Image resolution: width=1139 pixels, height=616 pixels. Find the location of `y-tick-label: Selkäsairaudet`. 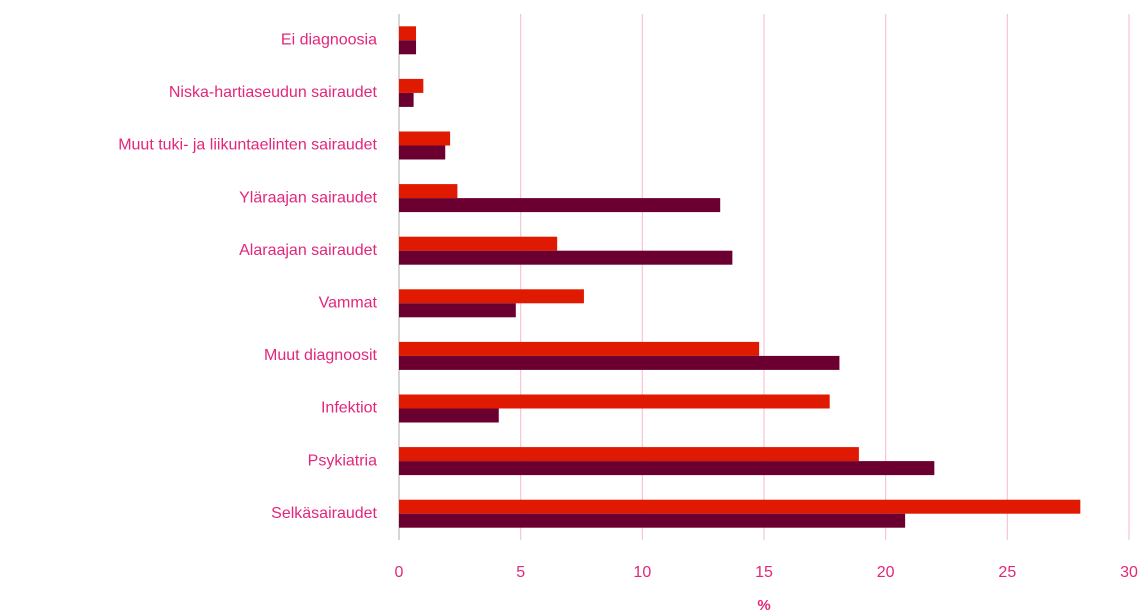

y-tick-label: Selkäsairaudet is located at coordinates (324, 513).